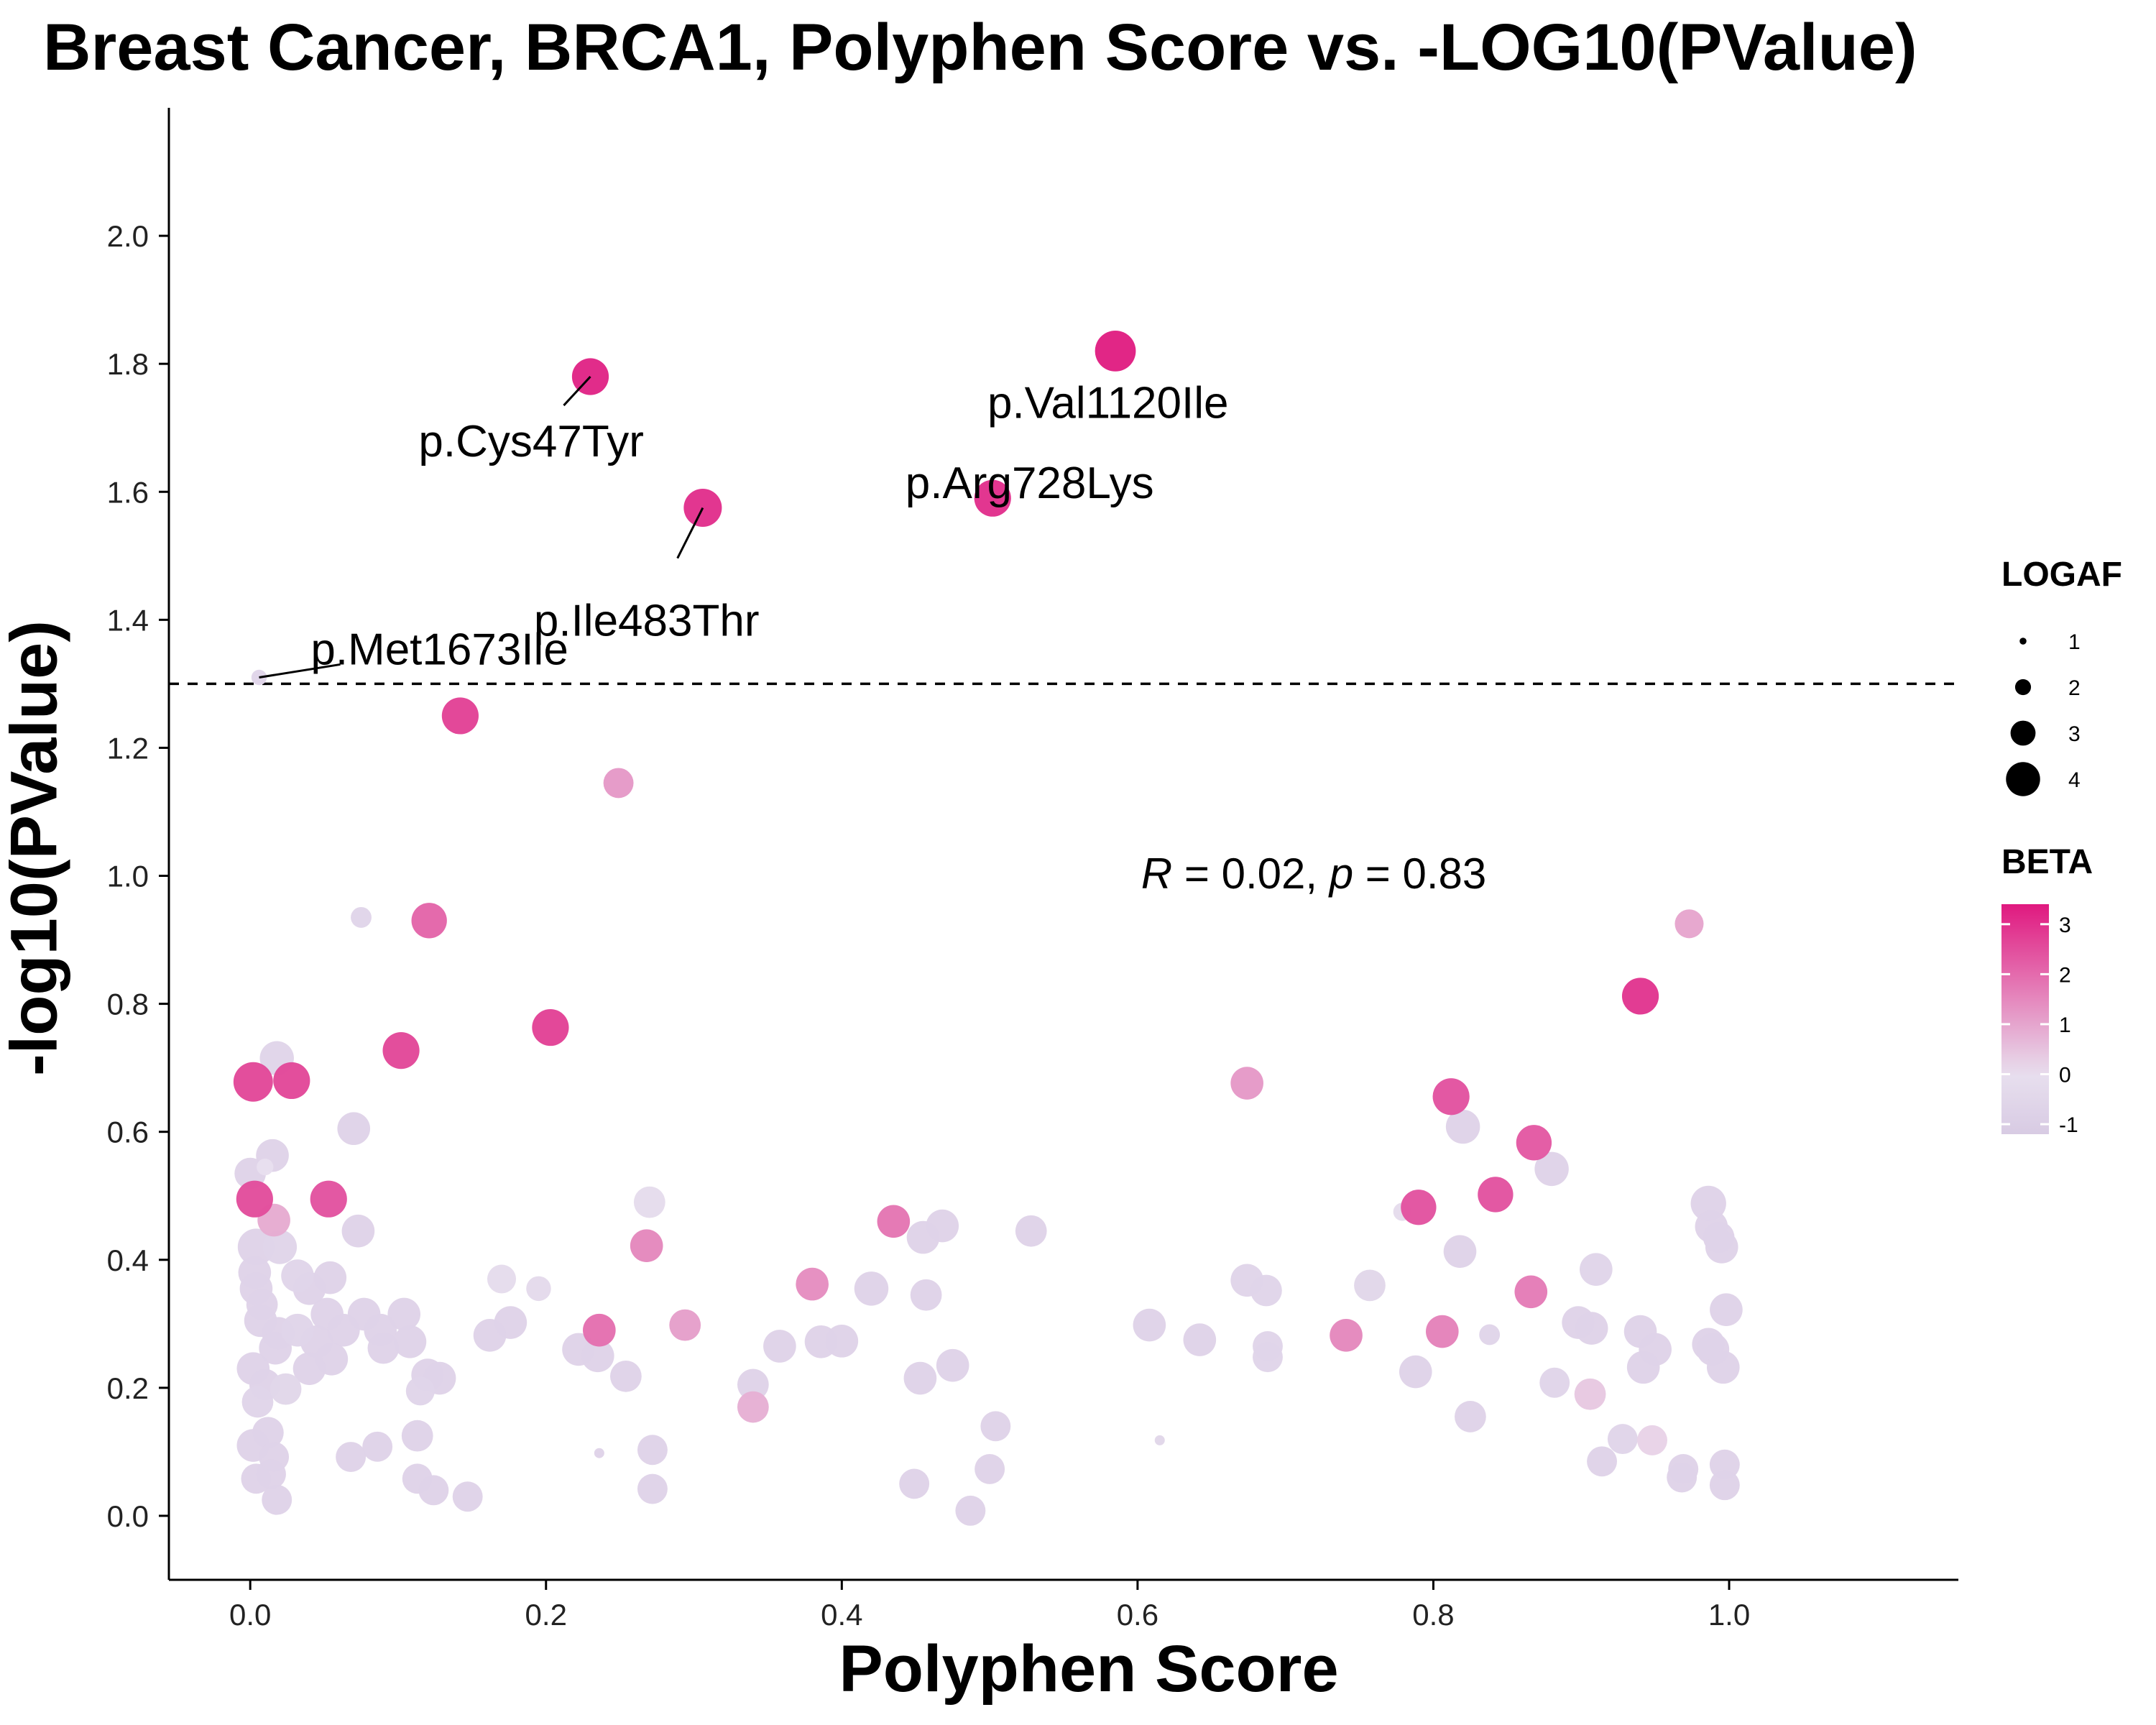  Describe the element at coordinates (128, 236) in the screenshot. I see `y-tick-label: 2.0` at that location.